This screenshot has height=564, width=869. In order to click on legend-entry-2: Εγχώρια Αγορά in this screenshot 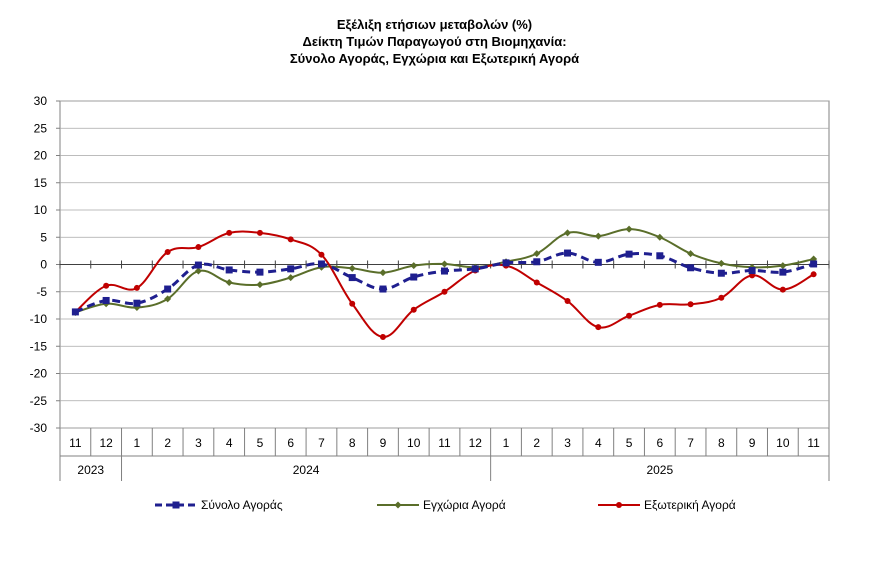, I will do `click(441, 505)`.